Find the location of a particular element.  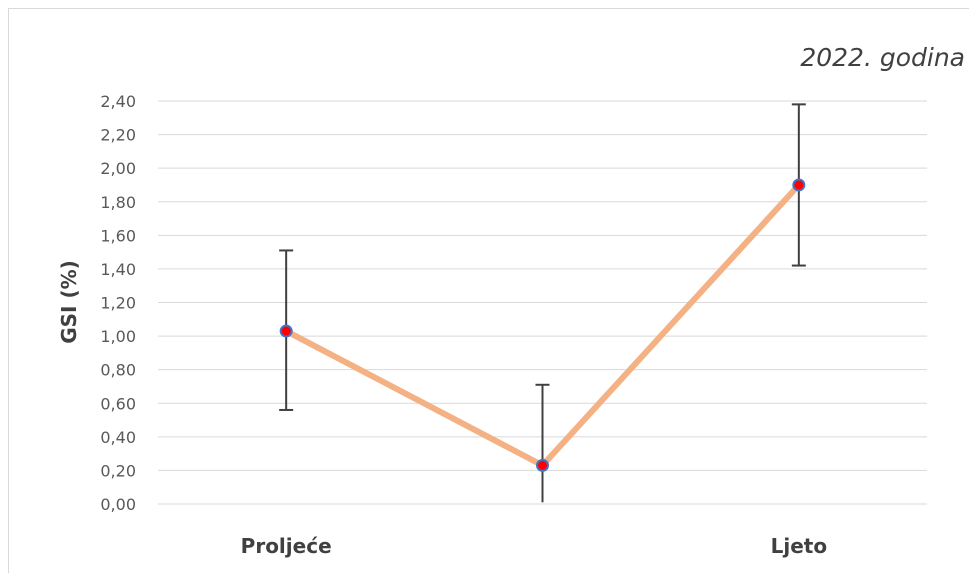

y-tick-label: 0,00 is located at coordinates (118, 504).